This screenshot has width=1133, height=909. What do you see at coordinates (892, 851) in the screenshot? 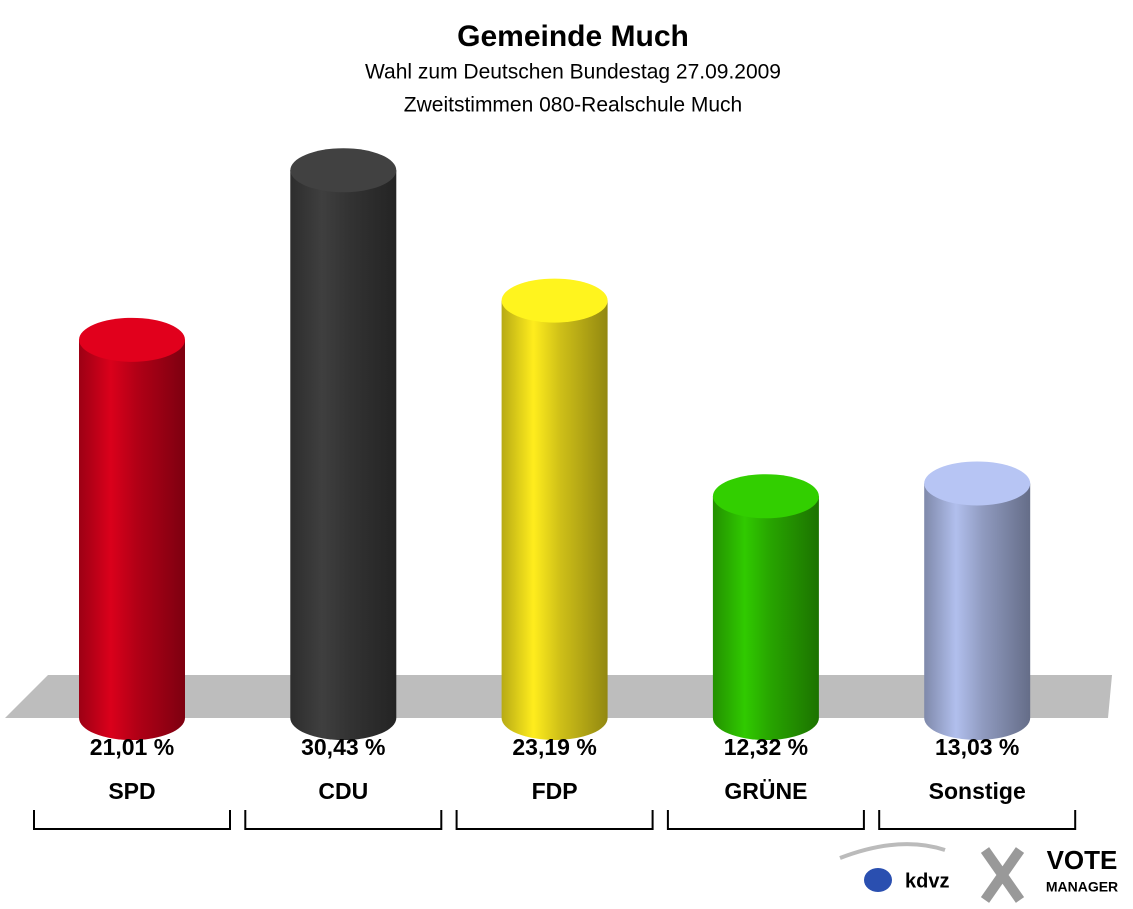
I see `logo-swoosh` at bounding box center [892, 851].